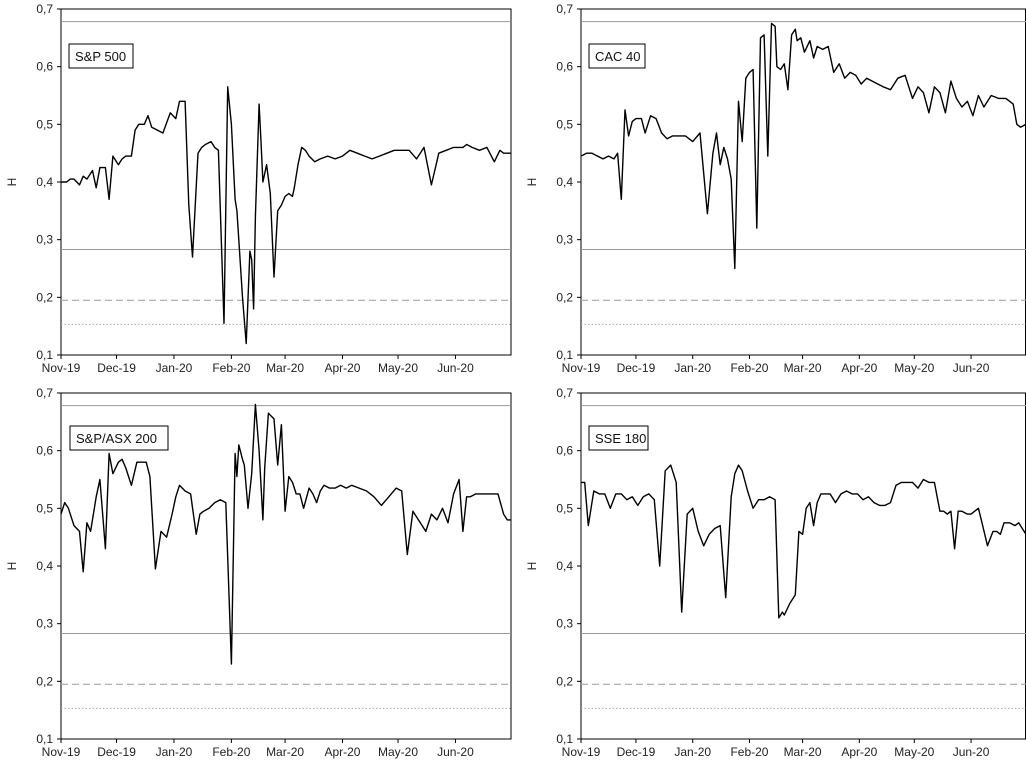  I want to click on index-label: S&P 500, so click(100, 56).